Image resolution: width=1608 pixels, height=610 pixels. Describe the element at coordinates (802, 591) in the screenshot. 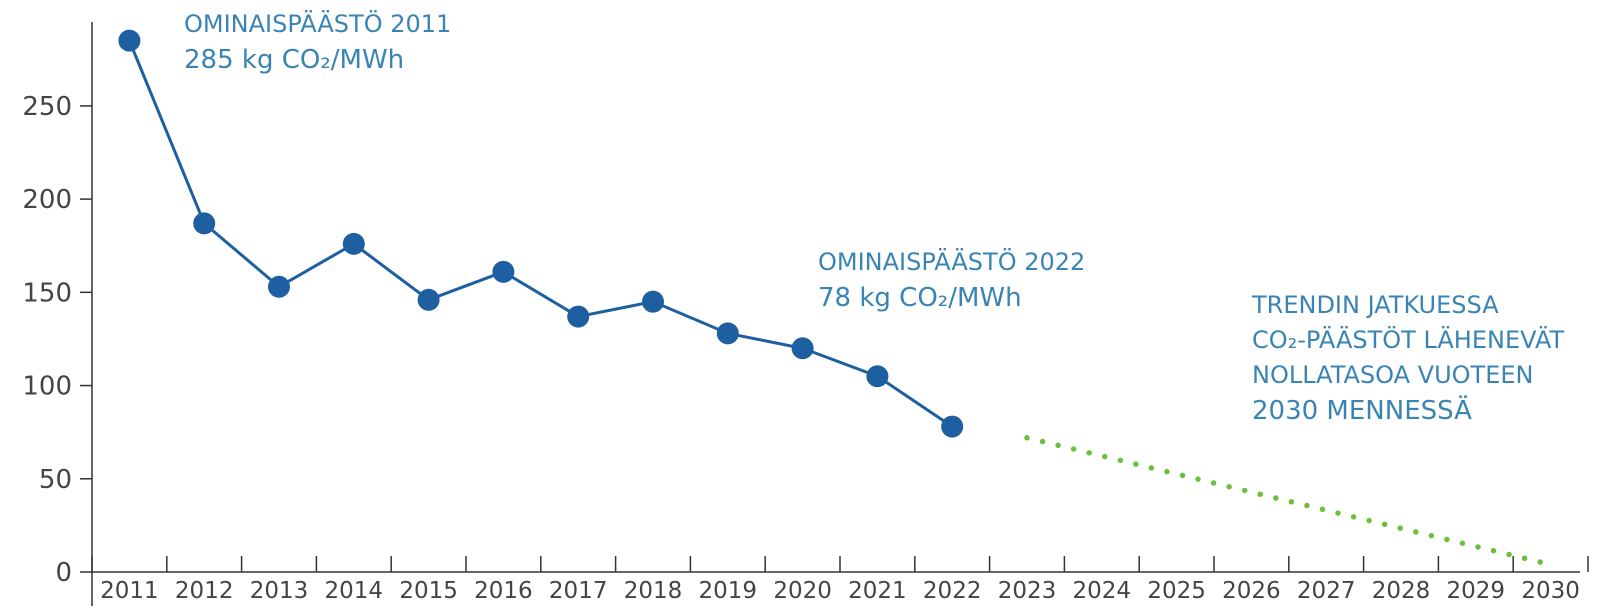

I see `x-tick-label: 2020` at that location.